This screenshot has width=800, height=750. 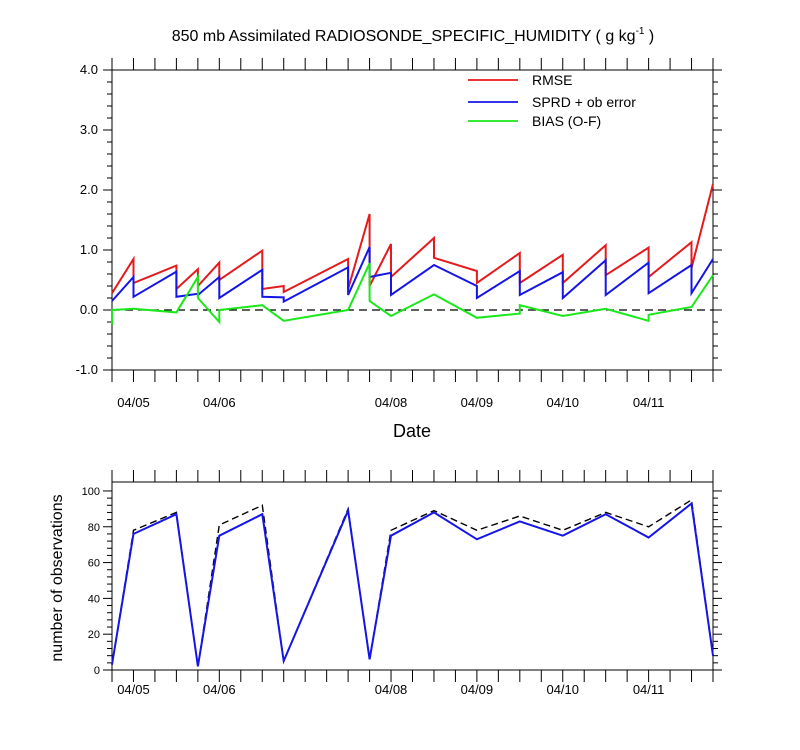 What do you see at coordinates (412, 431) in the screenshot?
I see `x-axis-label: Date` at bounding box center [412, 431].